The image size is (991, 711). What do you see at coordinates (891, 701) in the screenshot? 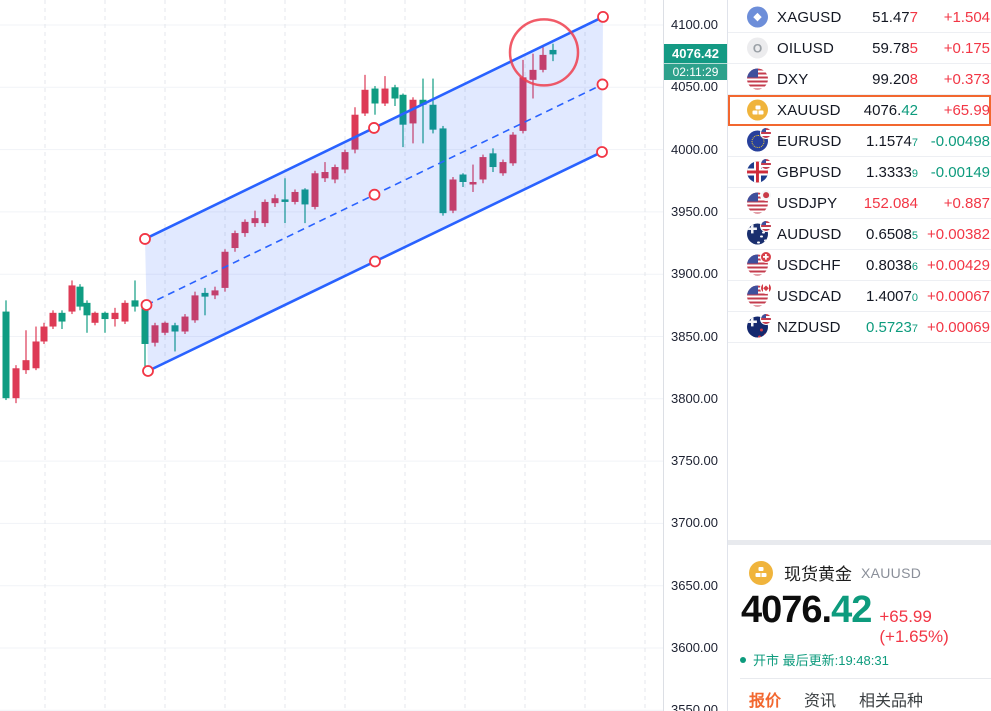
I see `tab-相关品种: 相关品种` at bounding box center [891, 701].